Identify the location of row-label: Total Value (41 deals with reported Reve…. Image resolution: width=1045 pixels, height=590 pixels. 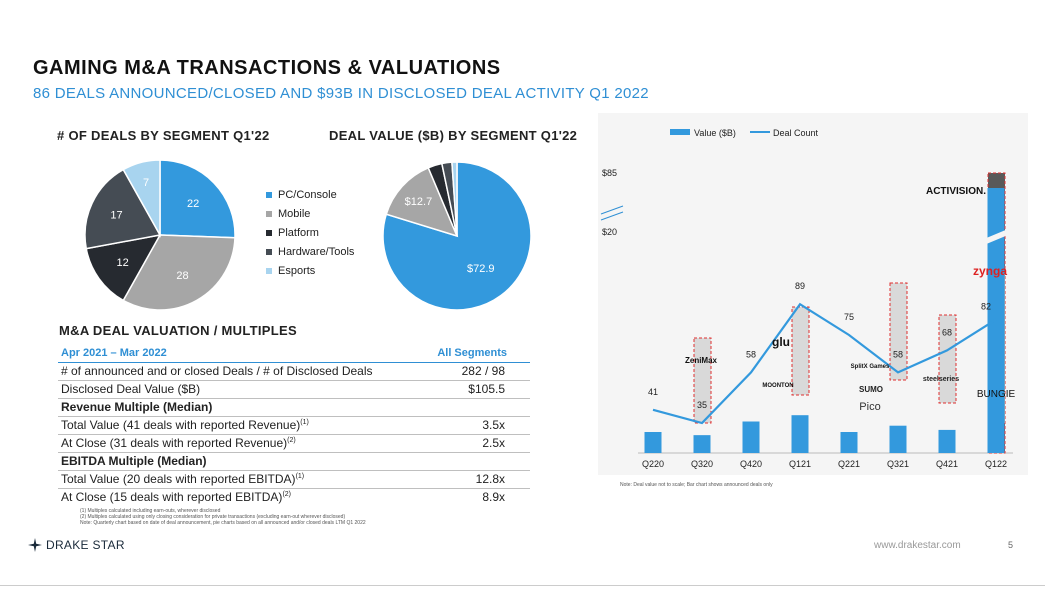
(239, 425).